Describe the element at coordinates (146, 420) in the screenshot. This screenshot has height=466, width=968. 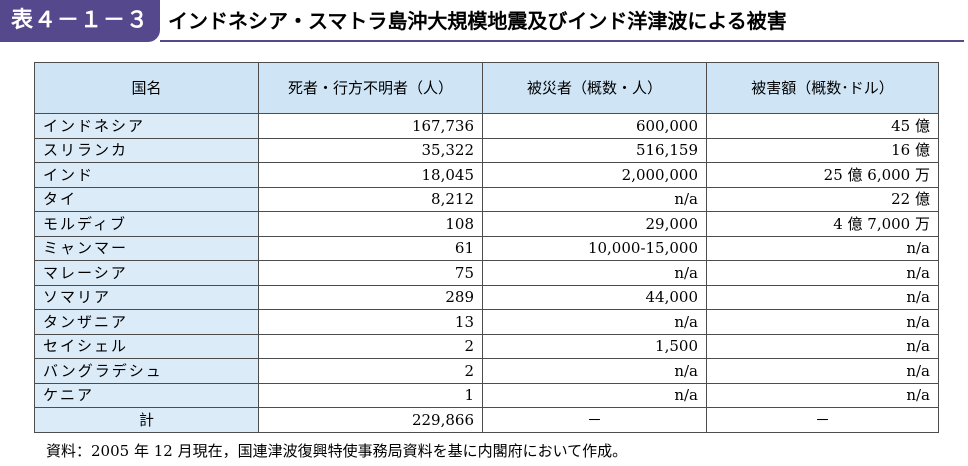
I see `total-cell-country: 計` at that location.